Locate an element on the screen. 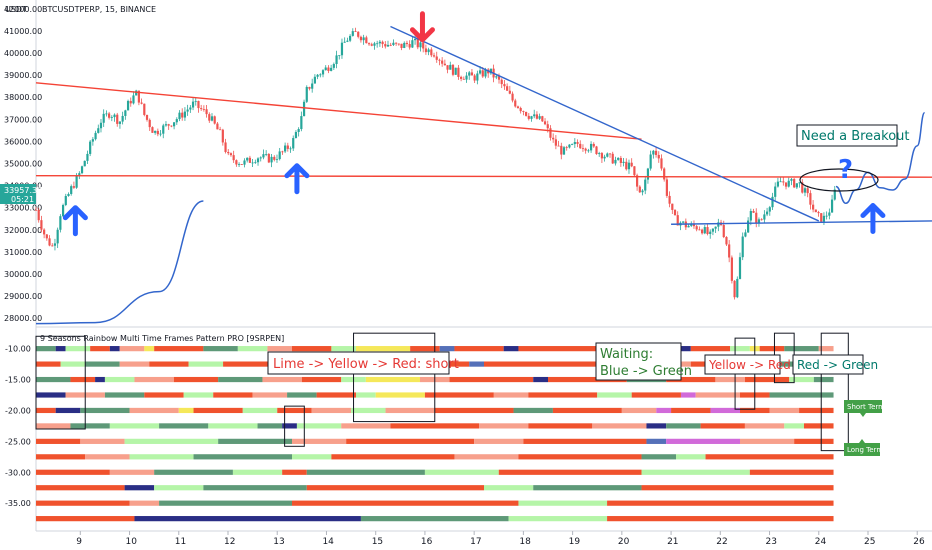 This screenshot has width=932, height=550. indicator-tick-label: -25.00 is located at coordinates (18, 441).